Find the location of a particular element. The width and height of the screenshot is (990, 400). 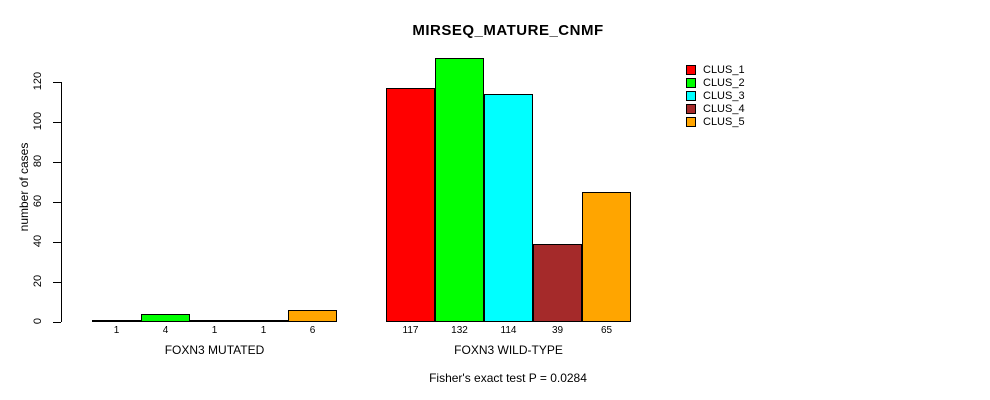

bar-value-label: 132 is located at coordinates (459, 330).